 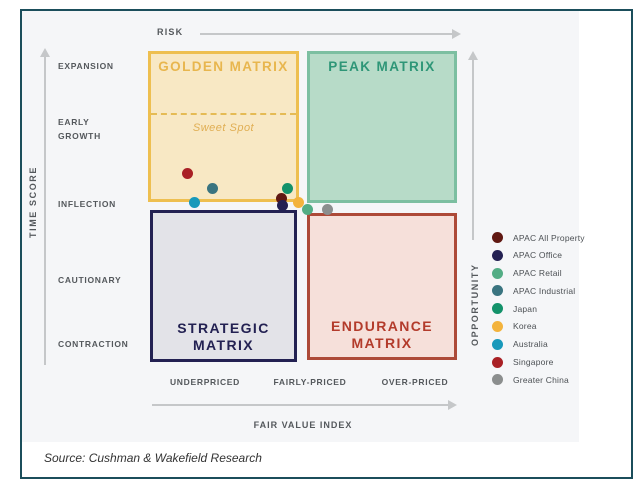 I want to click on risk-axis-arrowhead-icon, so click(x=456, y=34).